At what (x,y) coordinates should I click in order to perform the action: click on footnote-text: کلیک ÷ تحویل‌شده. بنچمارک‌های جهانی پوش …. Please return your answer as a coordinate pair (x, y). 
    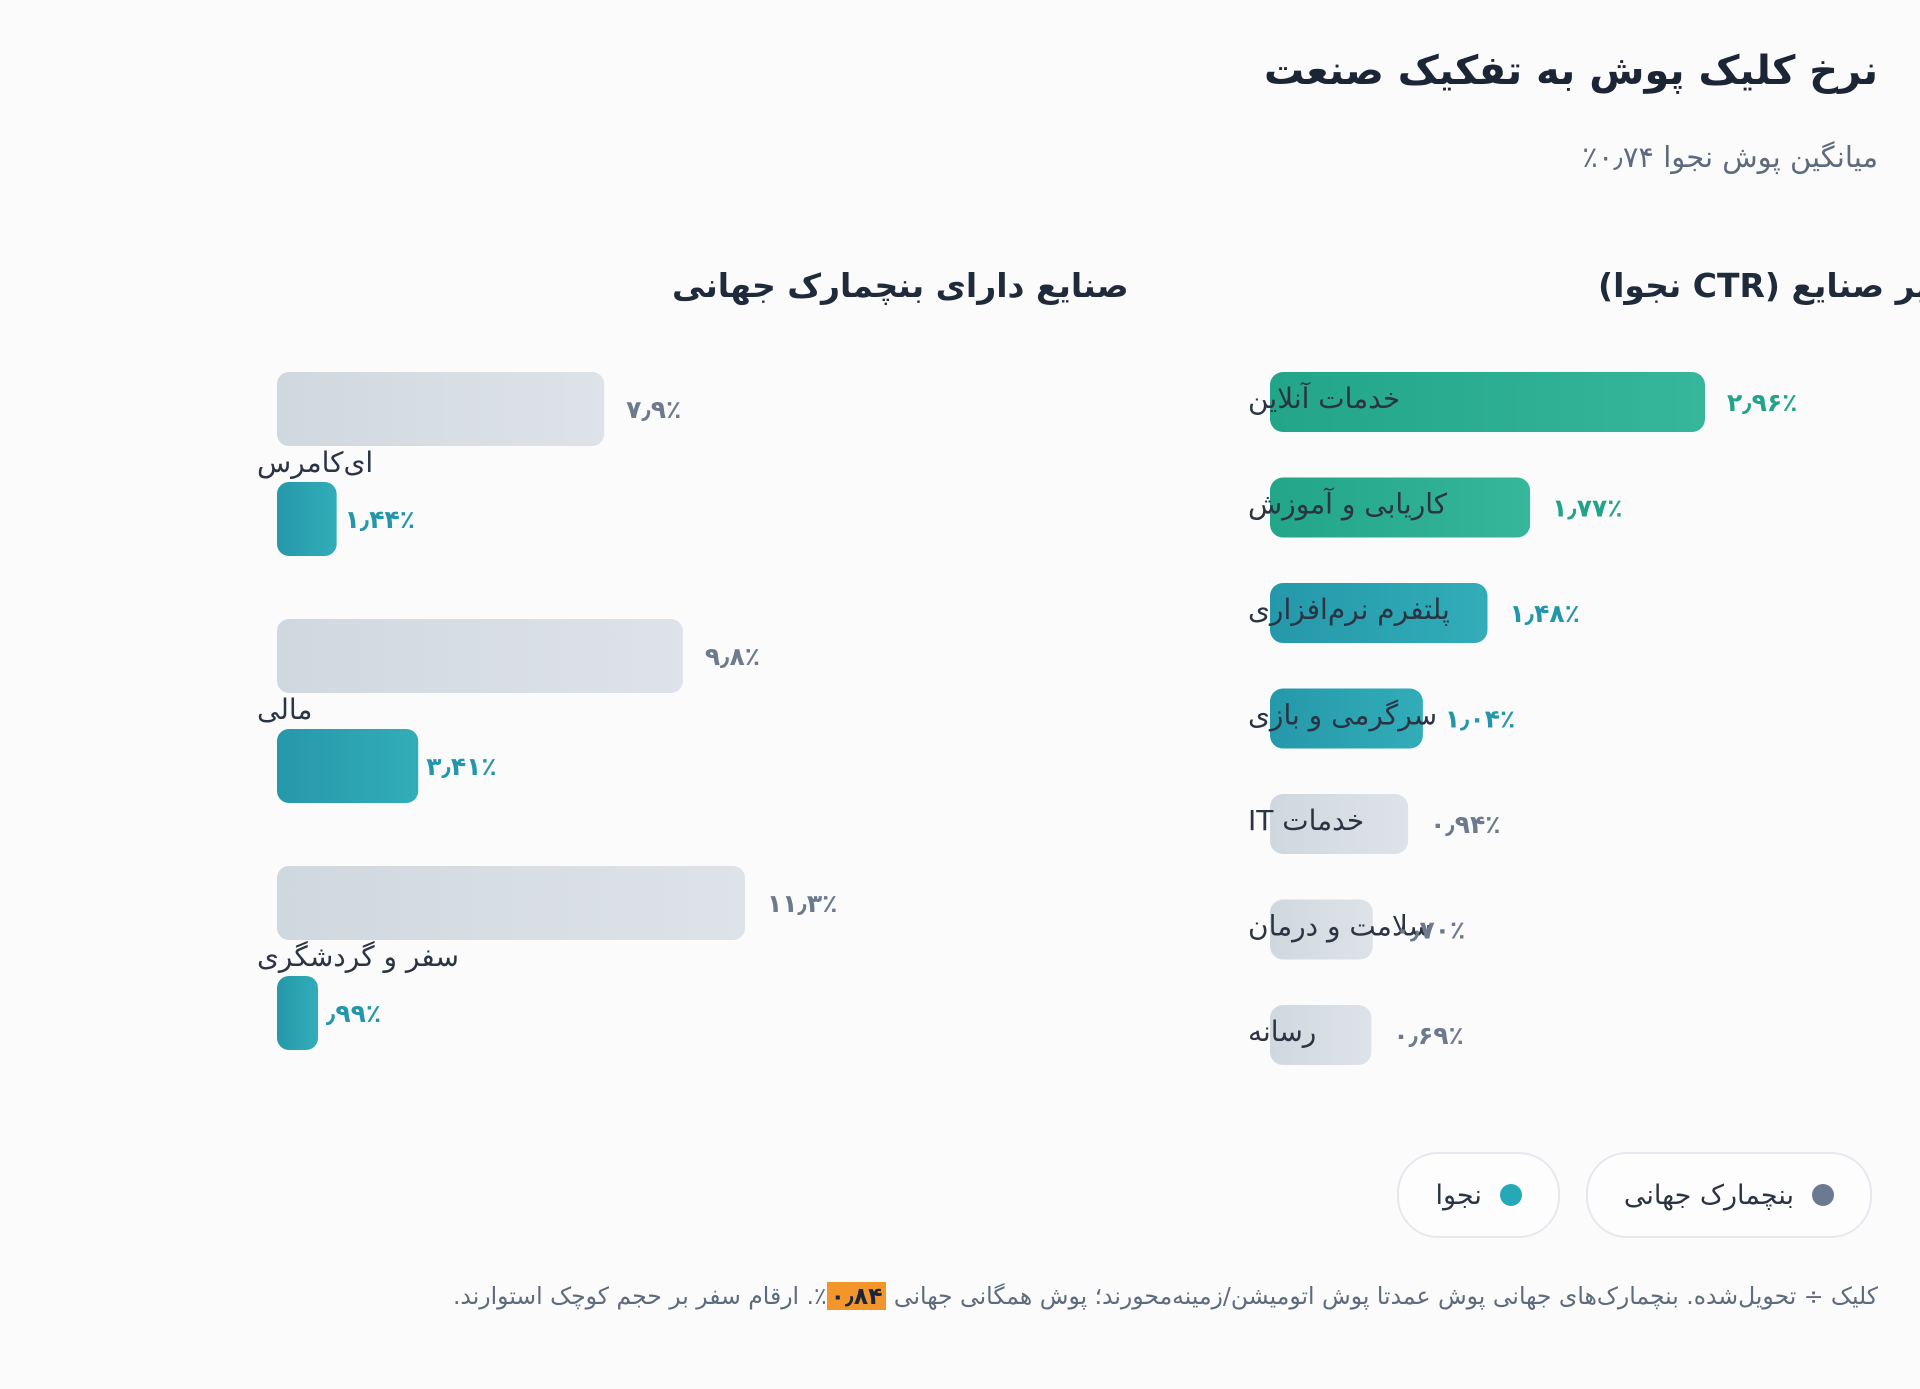
    Looking at the image, I should click on (1382, 1296).